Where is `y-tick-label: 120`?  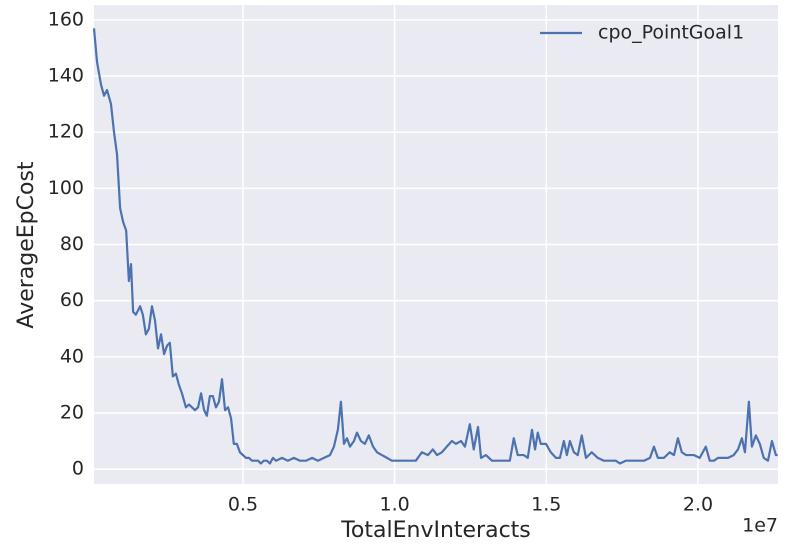
y-tick-label: 120 is located at coordinates (66, 132).